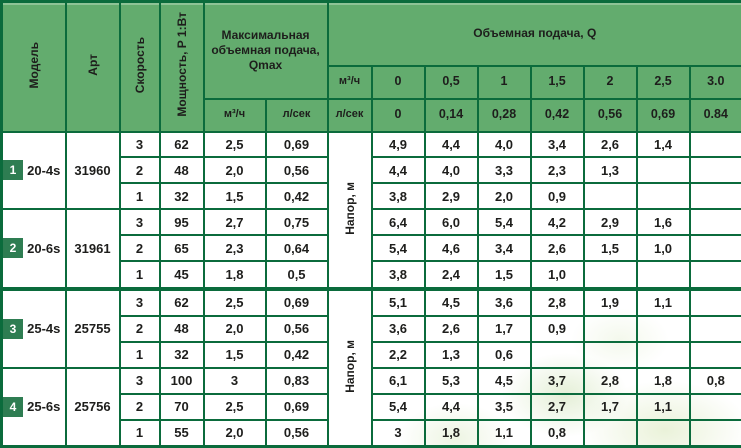 This screenshot has height=448, width=741. What do you see at coordinates (714, 380) in the screenshot?
I see `head-value-cell: 0,8` at bounding box center [714, 380].